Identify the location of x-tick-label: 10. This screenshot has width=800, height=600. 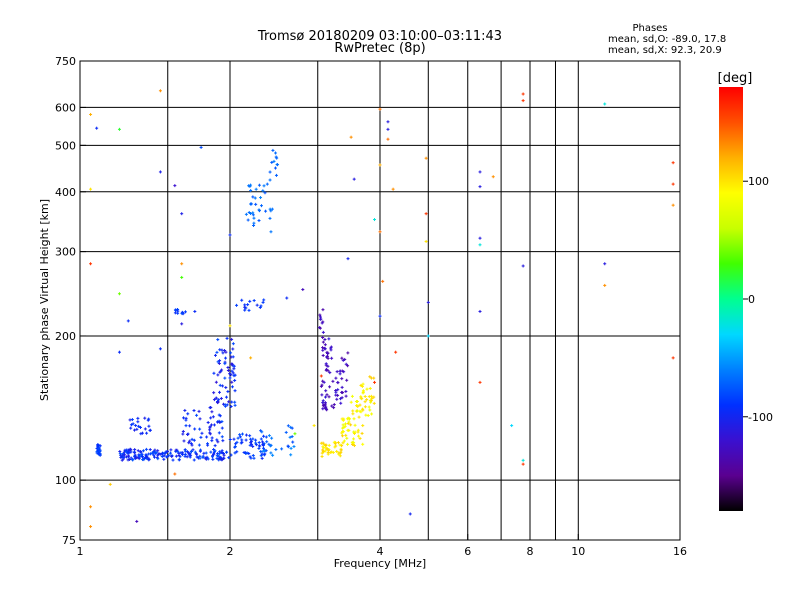
(578, 551).